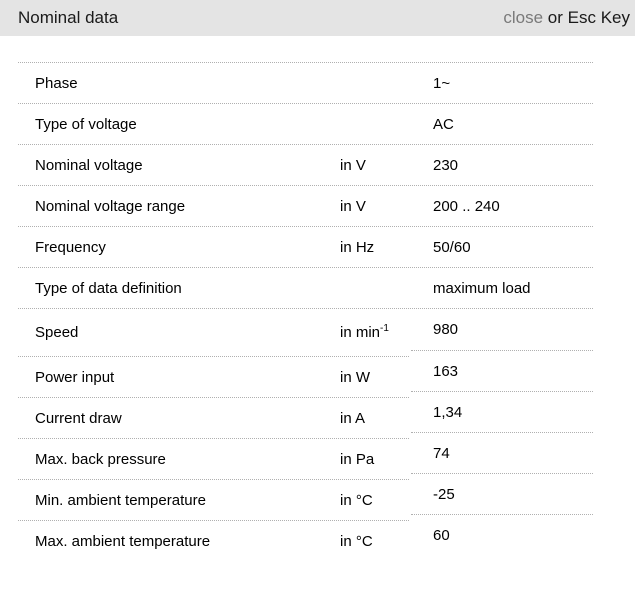 This screenshot has width=635, height=589. Describe the element at coordinates (70, 247) in the screenshot. I see `row-label: Frequency` at that location.